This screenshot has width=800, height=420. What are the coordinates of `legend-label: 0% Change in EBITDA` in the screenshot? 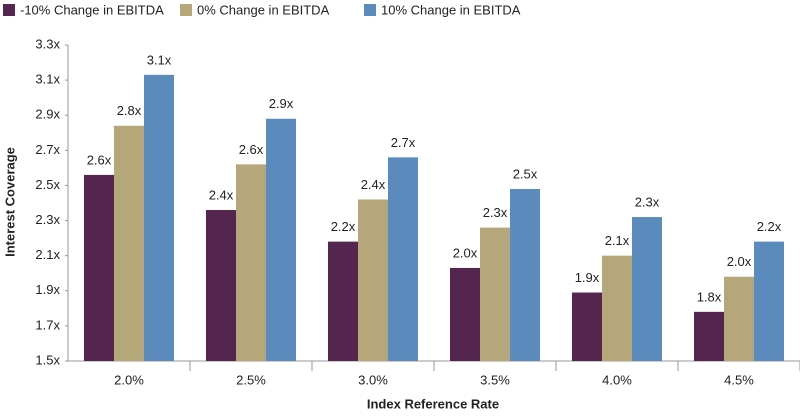 It's located at (263, 9).